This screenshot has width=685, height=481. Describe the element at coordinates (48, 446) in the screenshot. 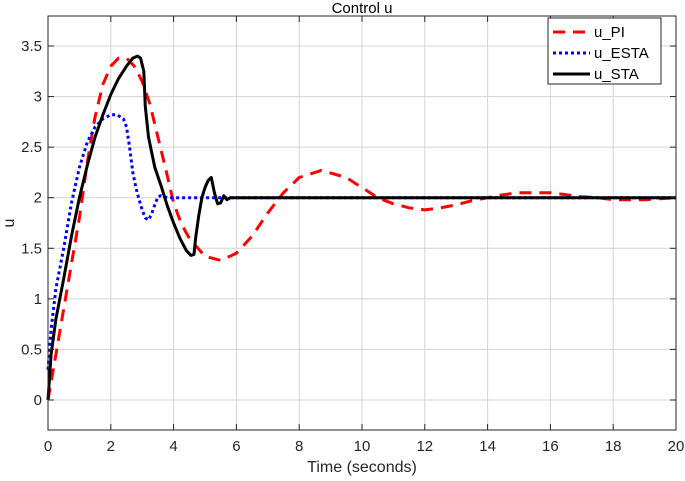

I see `x-tick-label: 0` at that location.